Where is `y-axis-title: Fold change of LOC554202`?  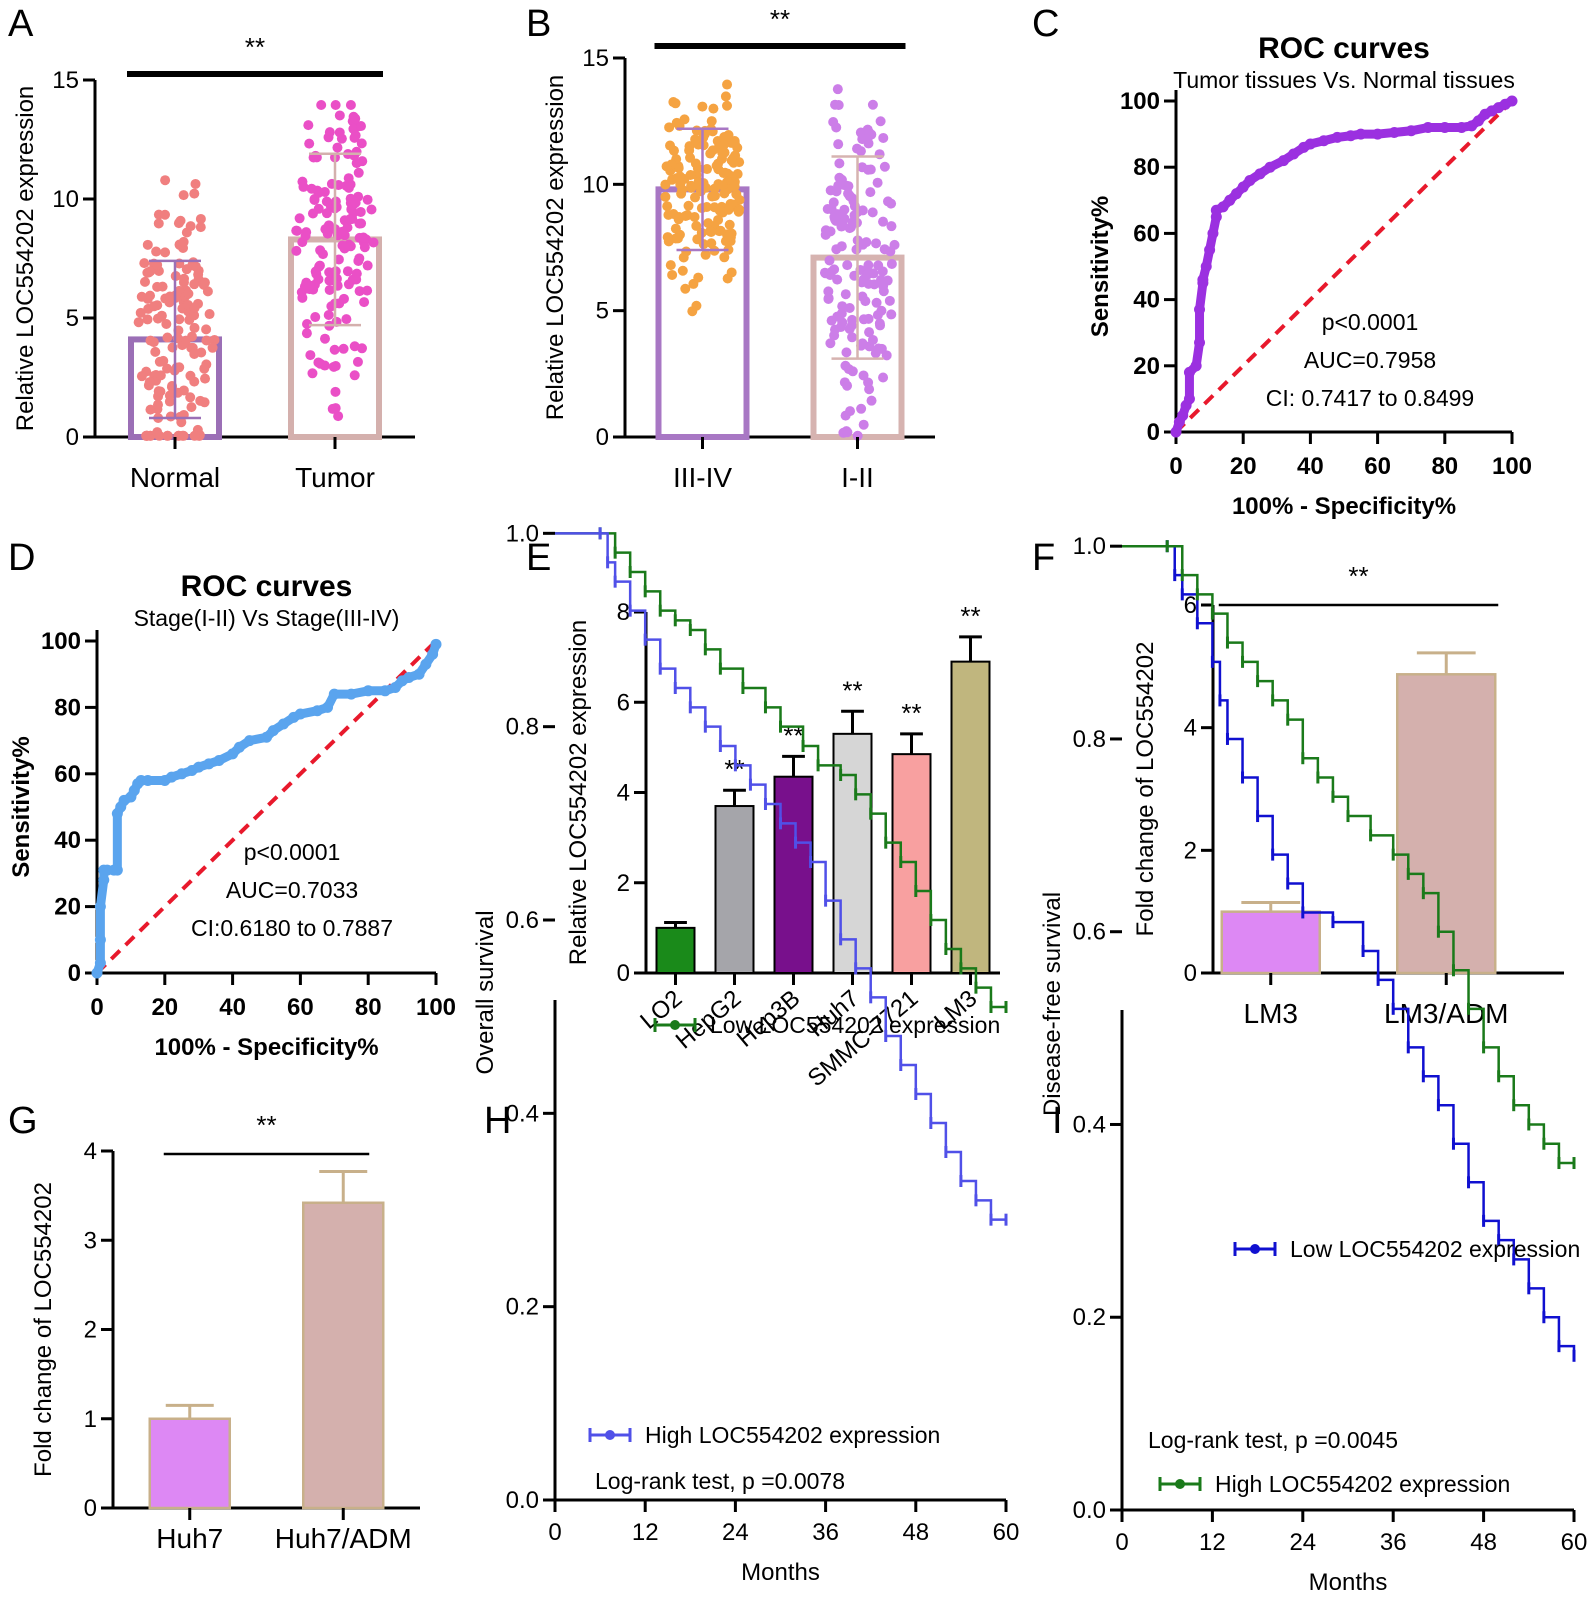 y-axis-title: Fold change of LOC554202 is located at coordinates (1145, 789).